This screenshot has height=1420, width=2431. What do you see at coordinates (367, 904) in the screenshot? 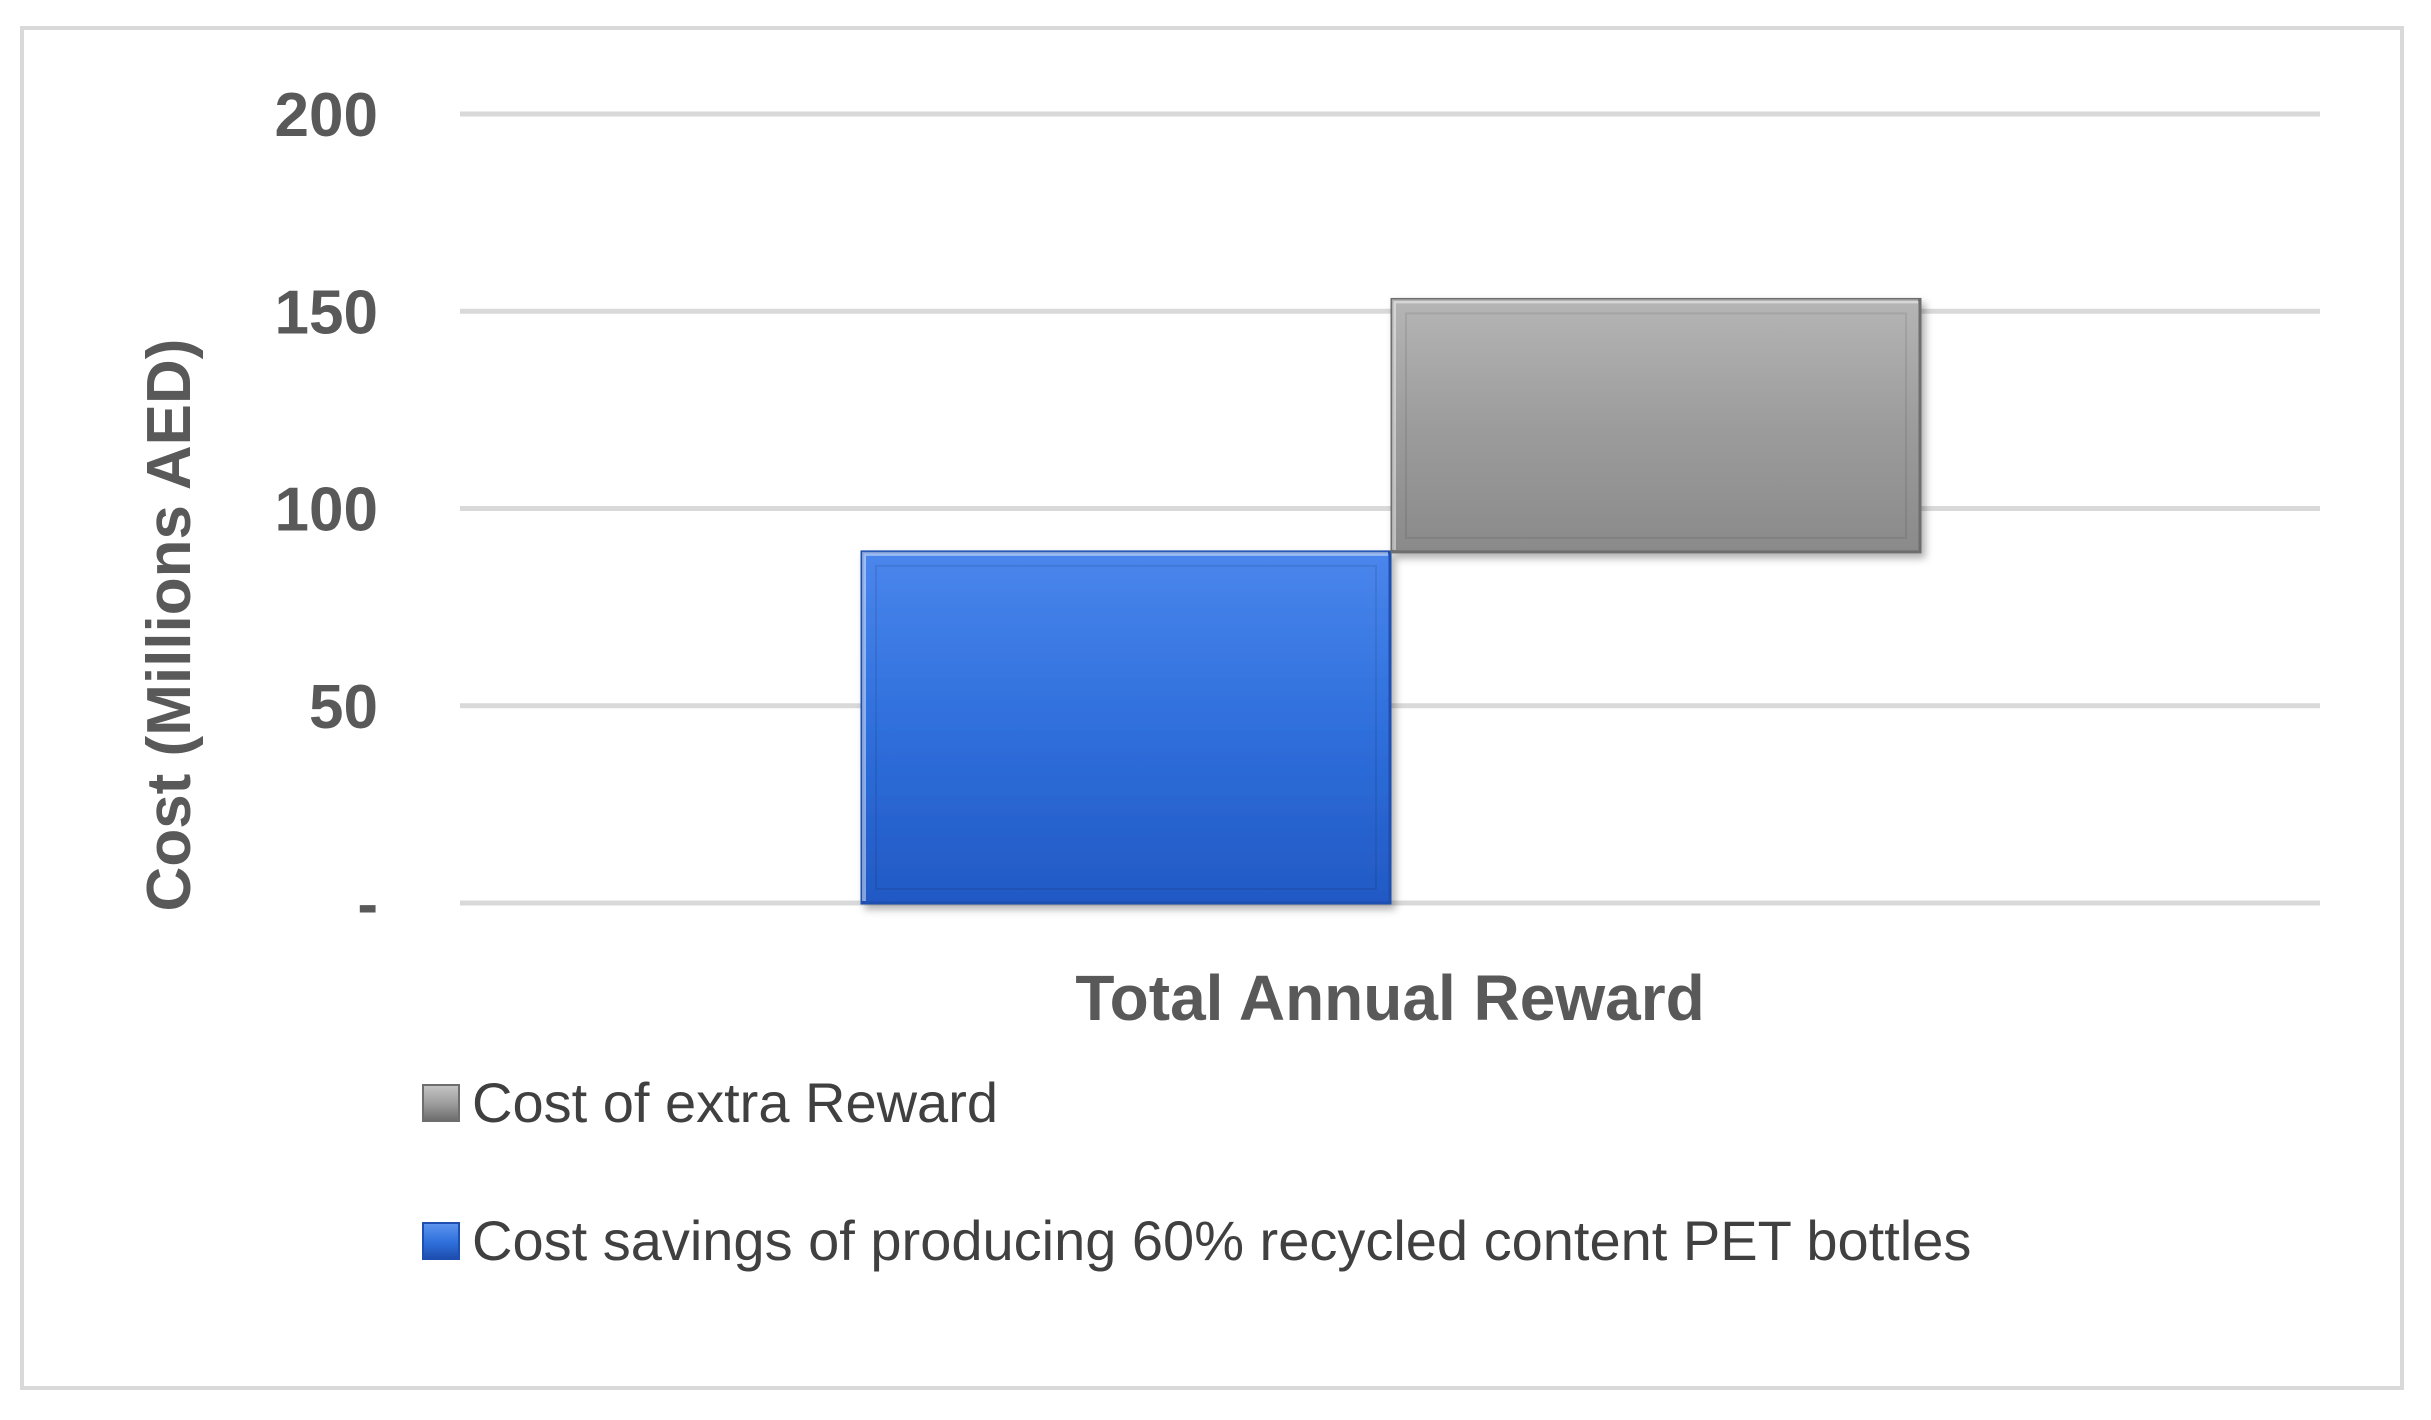
I see `y-tick-label: -` at bounding box center [367, 904].